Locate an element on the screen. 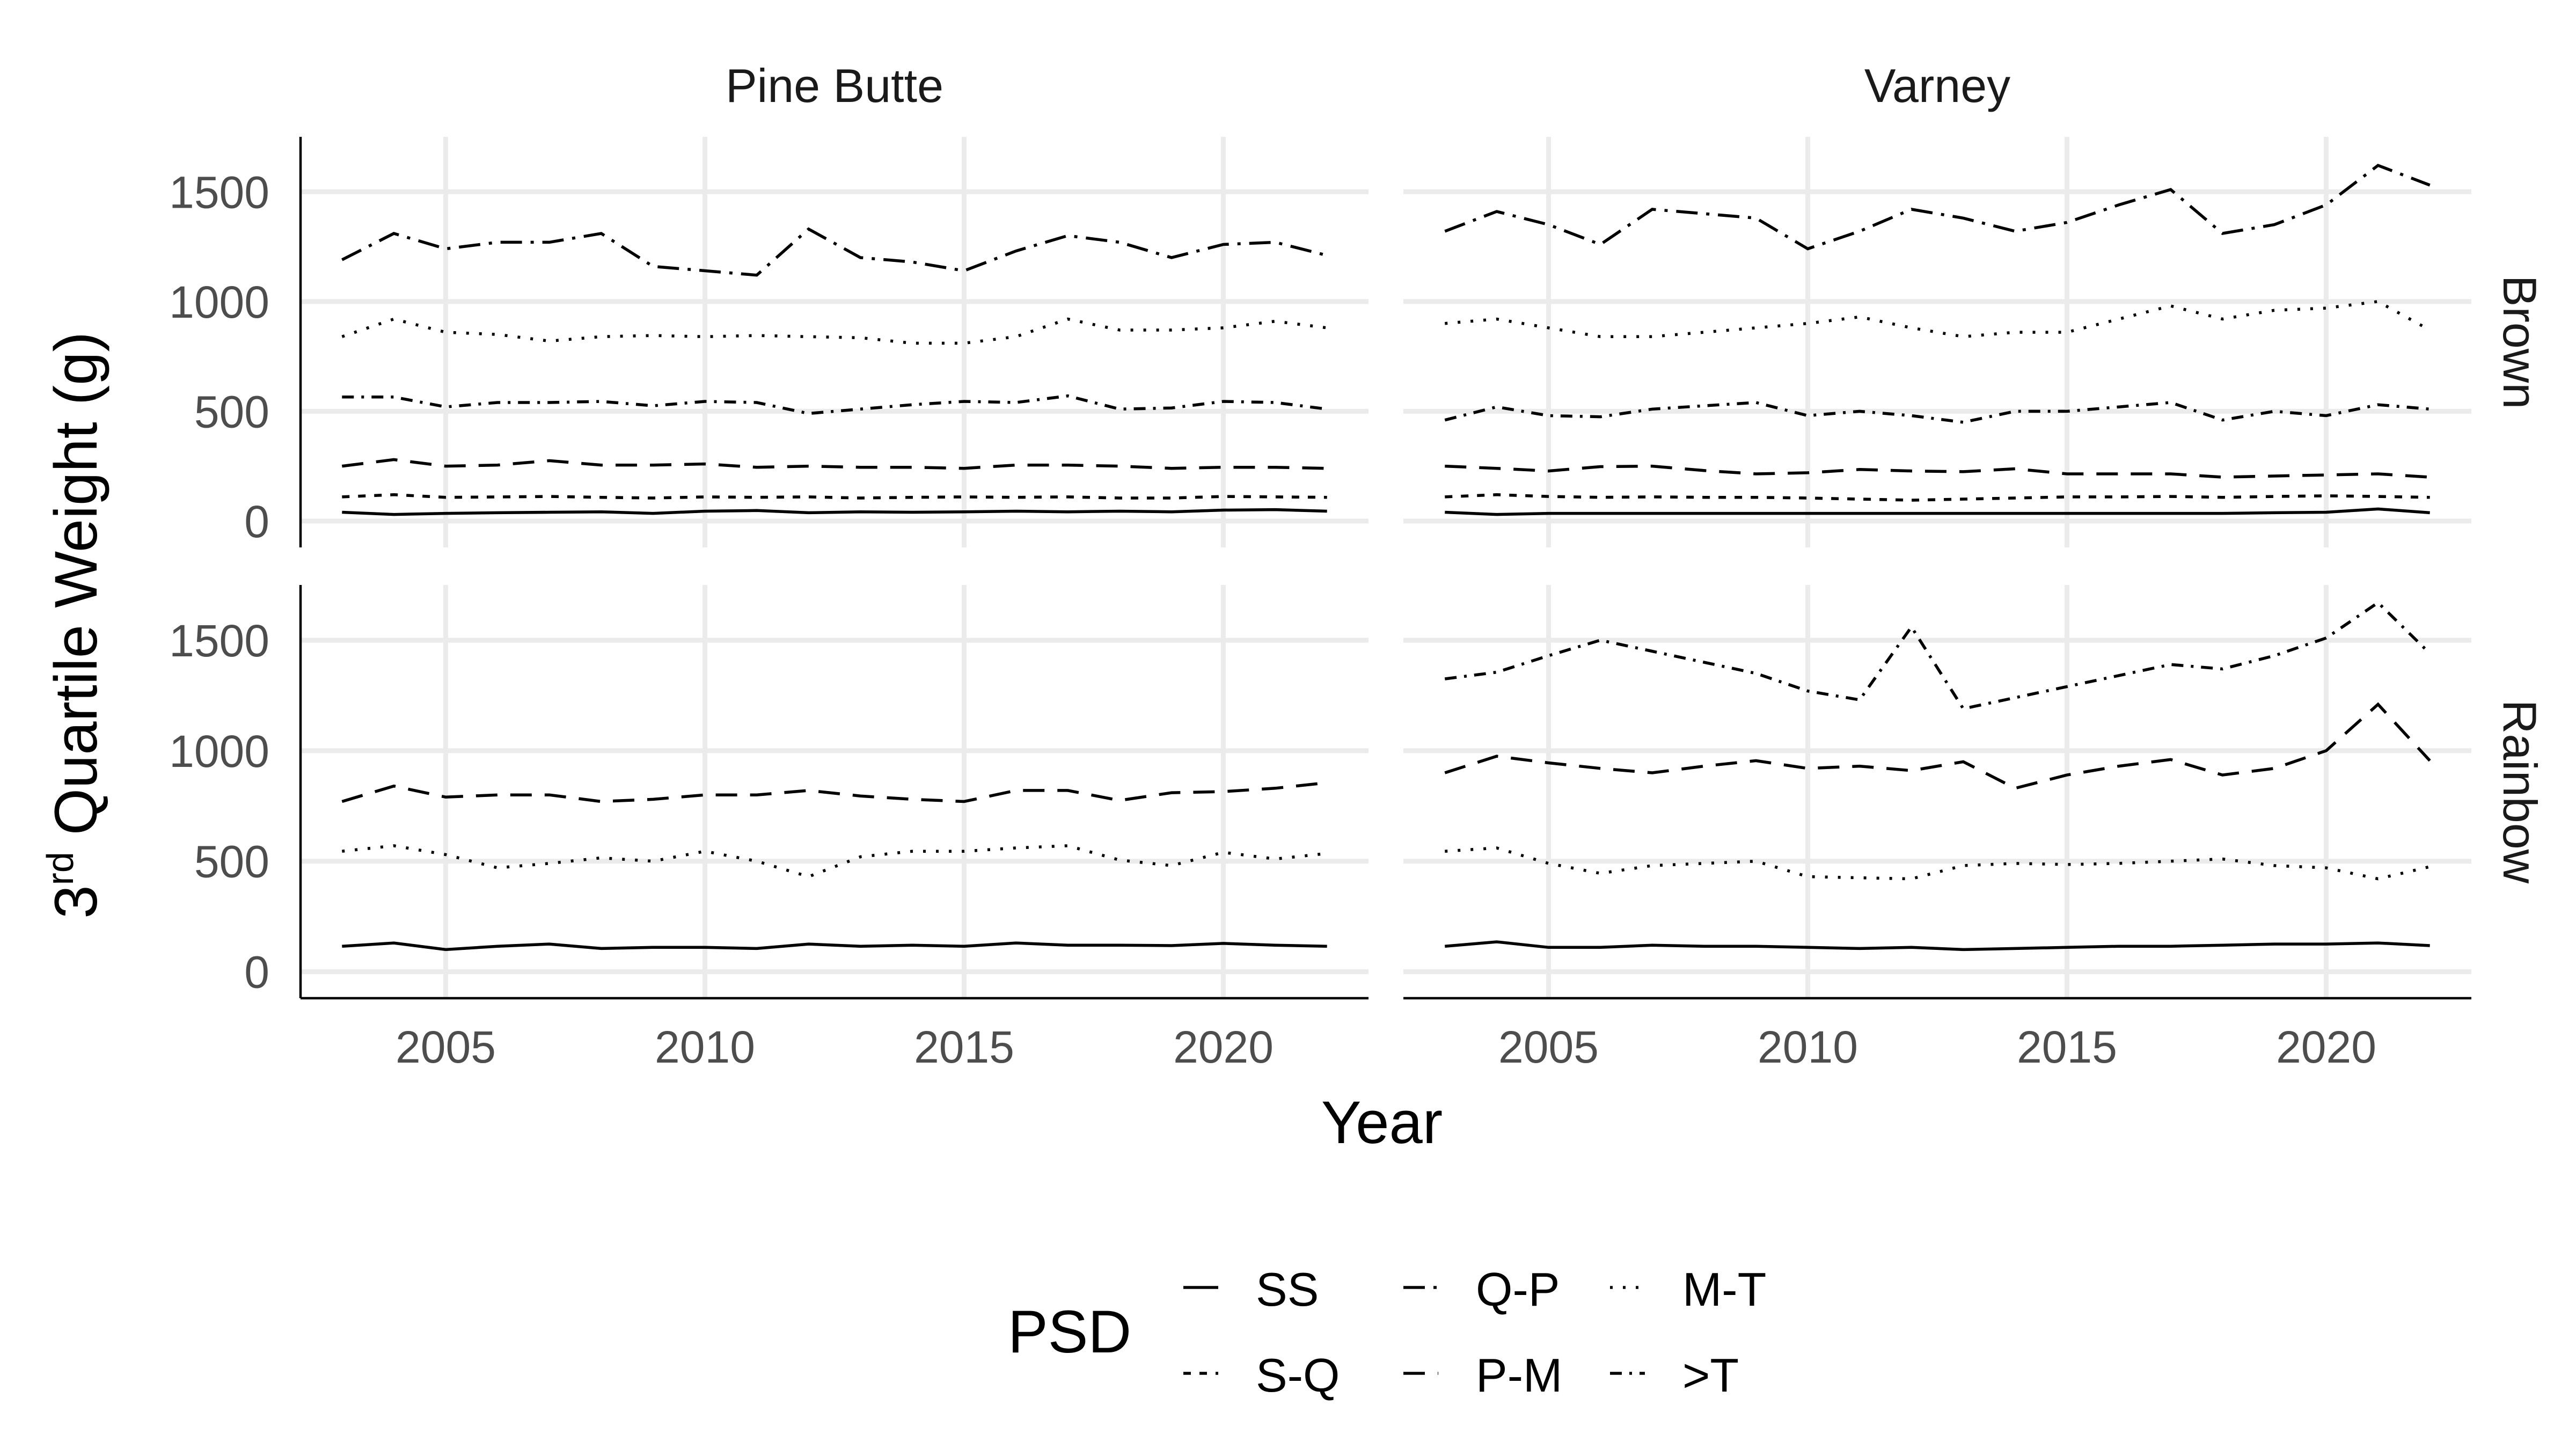 The height and width of the screenshot is (1449, 2576). y-axis-title: 3rd Quartile Weight (g) is located at coordinates (74, 625).